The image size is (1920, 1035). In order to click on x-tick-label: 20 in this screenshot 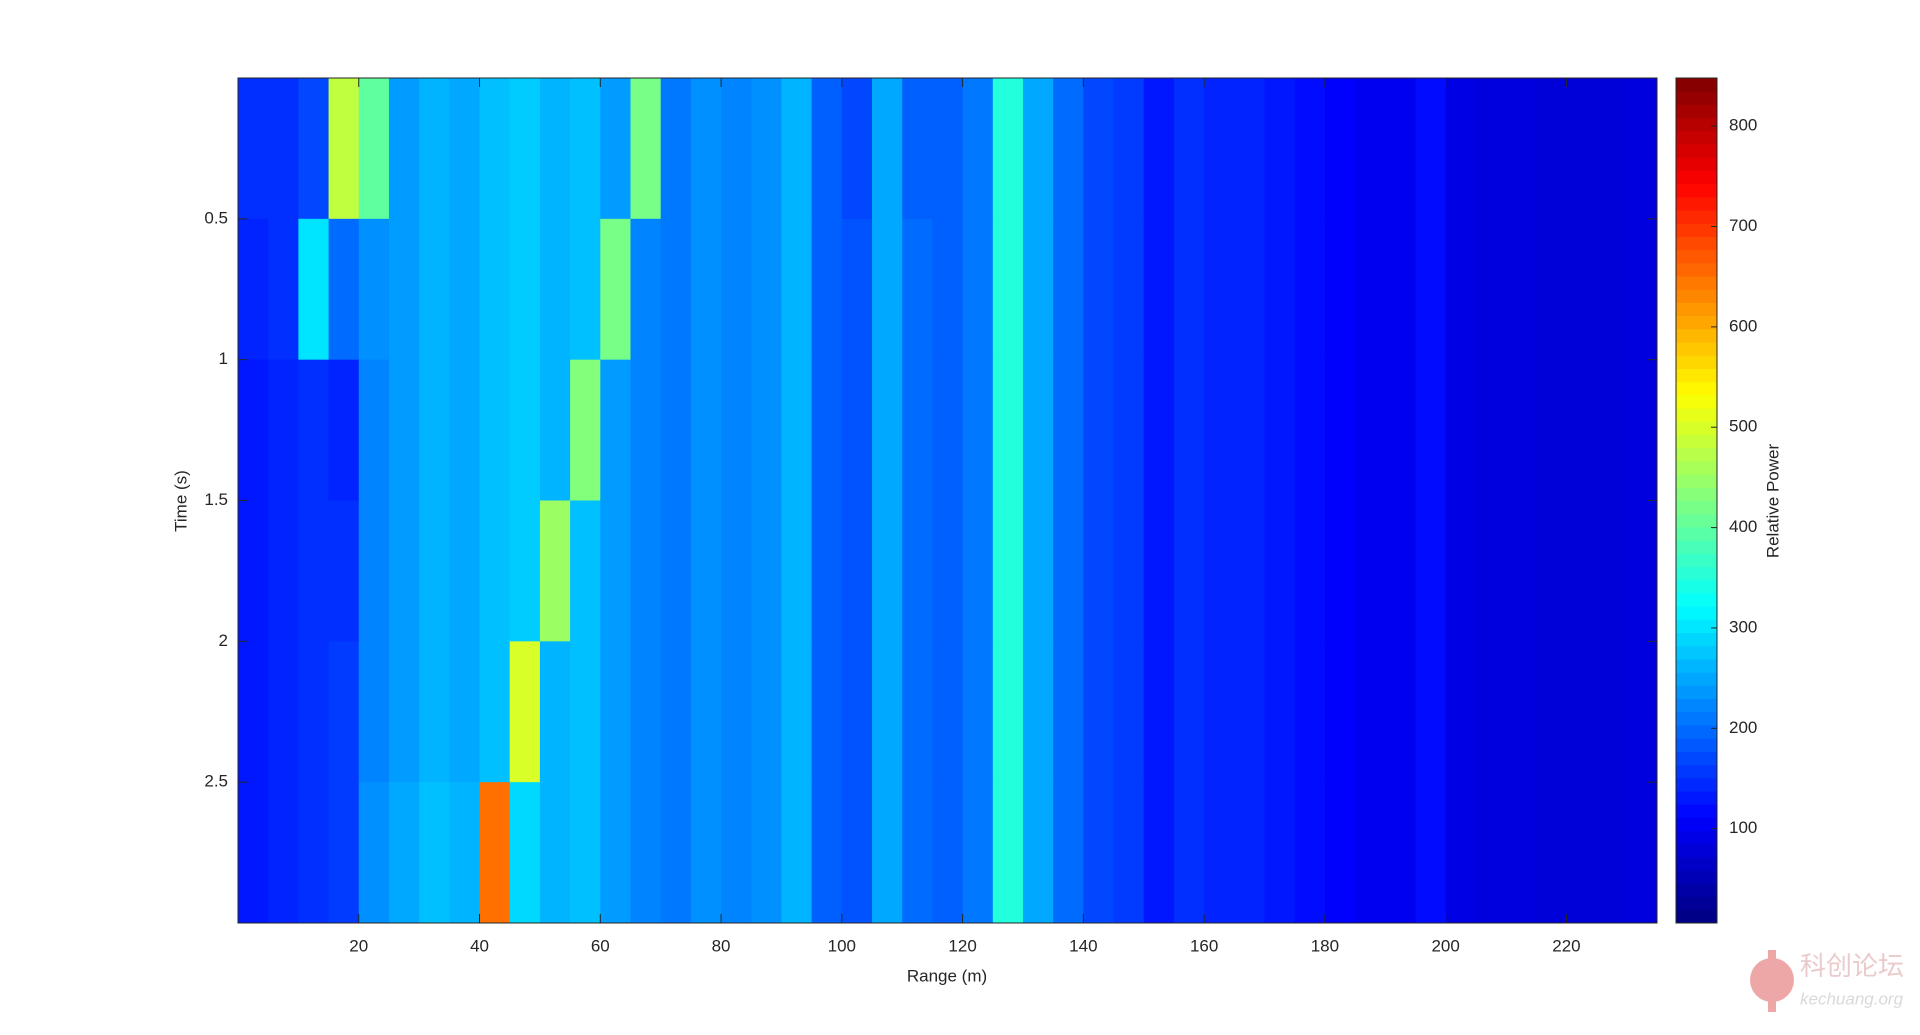, I will do `click(358, 945)`.